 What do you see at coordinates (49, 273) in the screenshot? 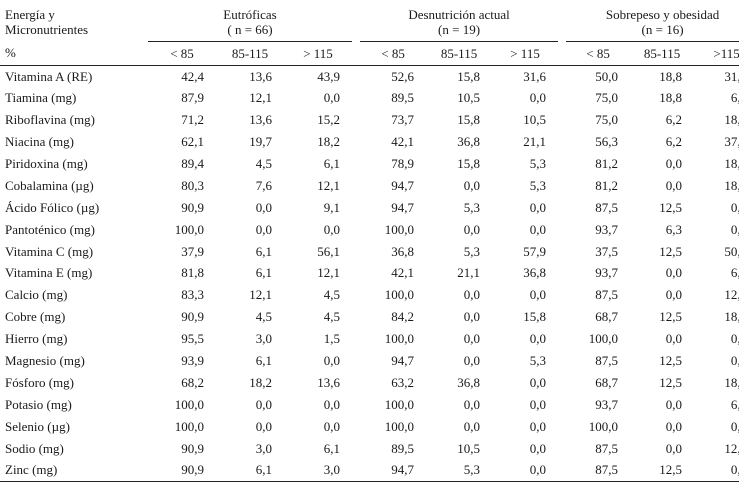
I see `row-label: Vitamina E (mg)` at bounding box center [49, 273].